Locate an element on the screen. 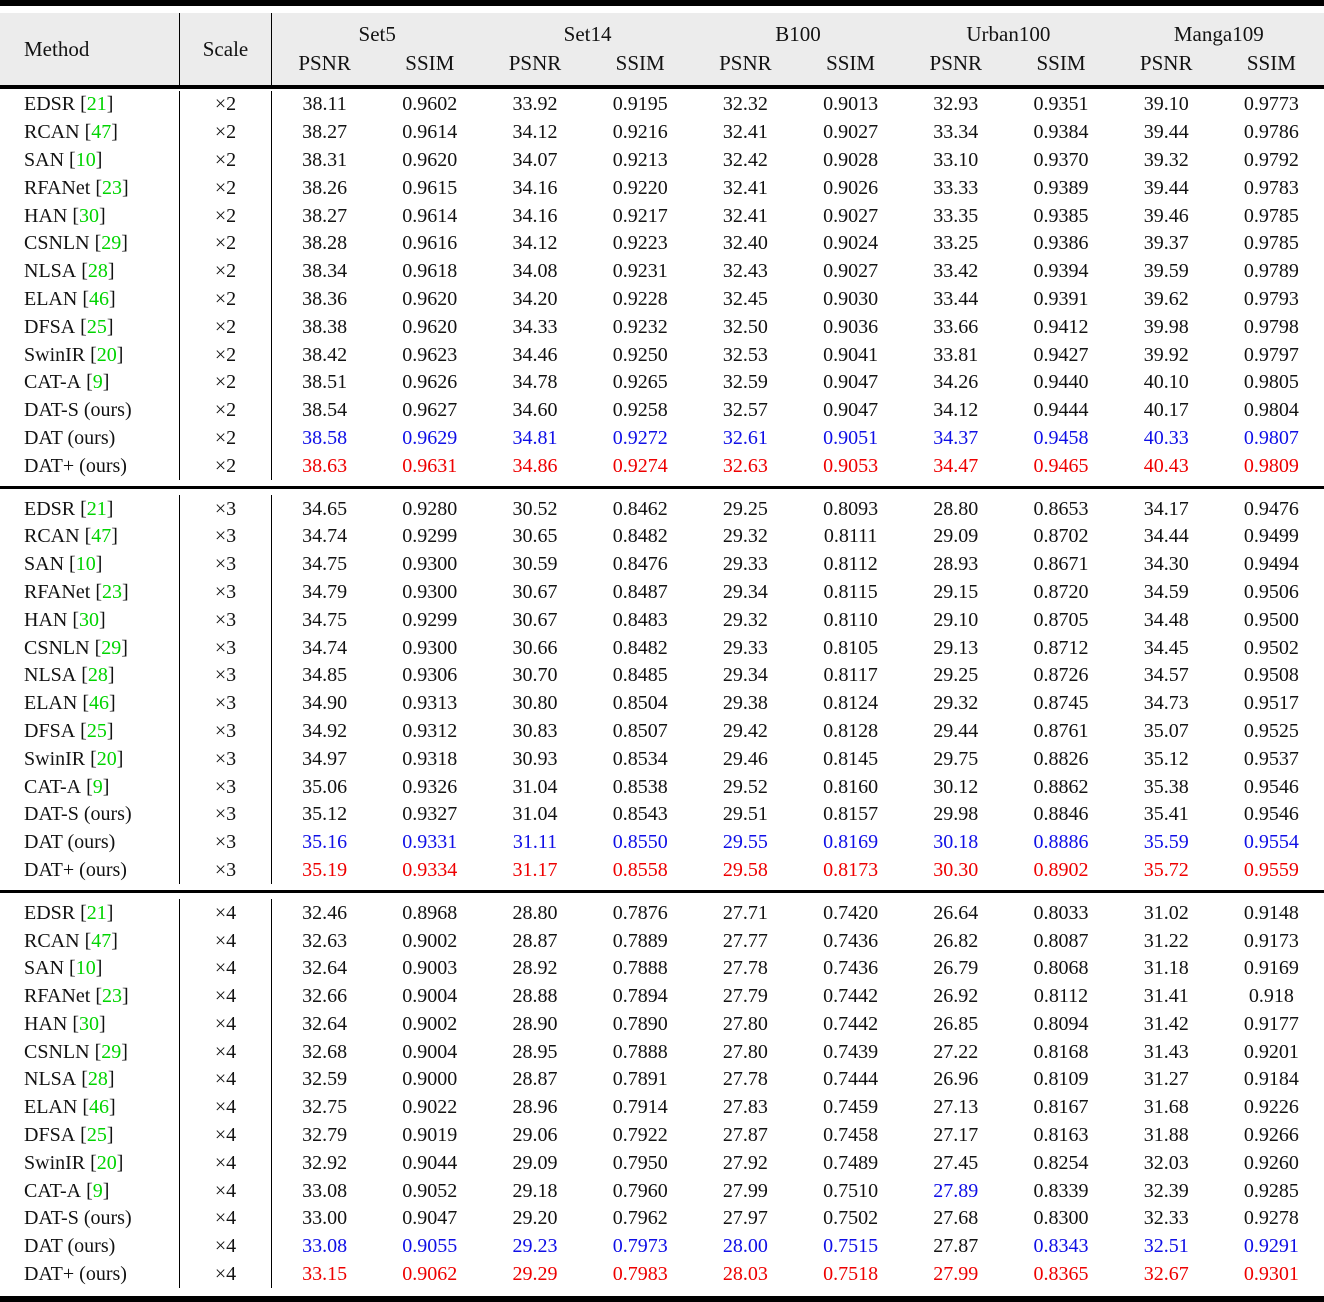  cell-urban100-psnr: 27.22 is located at coordinates (956, 1051).